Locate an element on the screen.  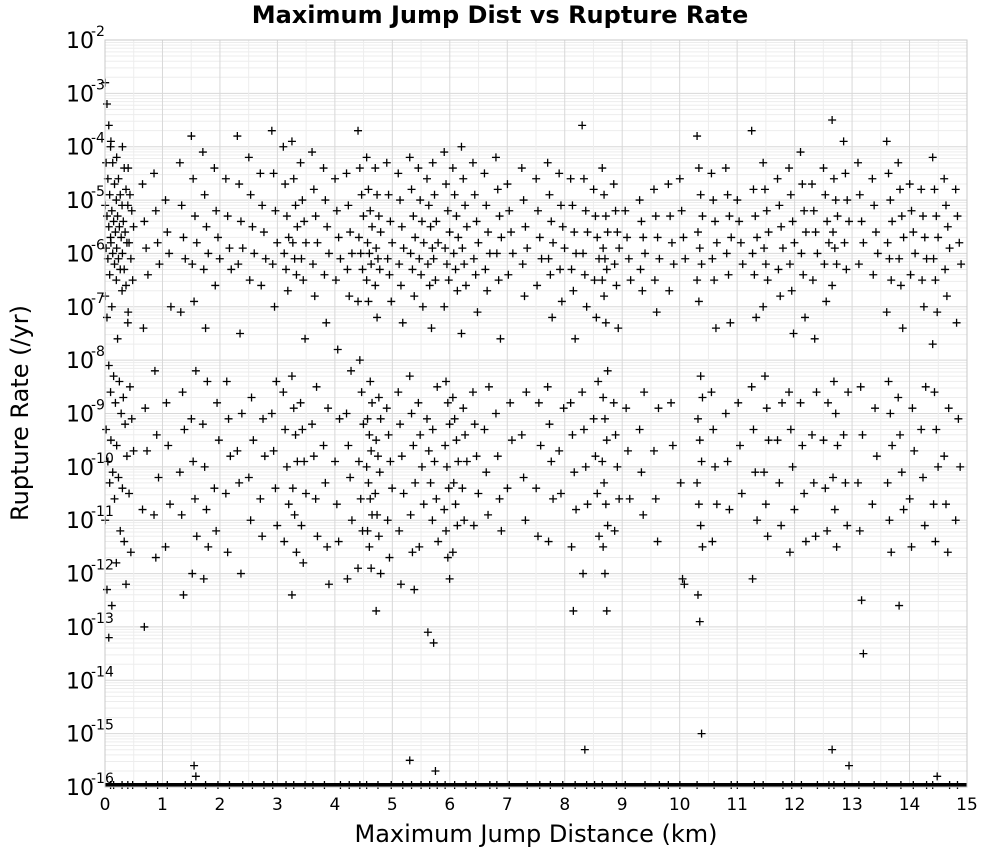
x-tick-label: 11 is located at coordinates (737, 805).